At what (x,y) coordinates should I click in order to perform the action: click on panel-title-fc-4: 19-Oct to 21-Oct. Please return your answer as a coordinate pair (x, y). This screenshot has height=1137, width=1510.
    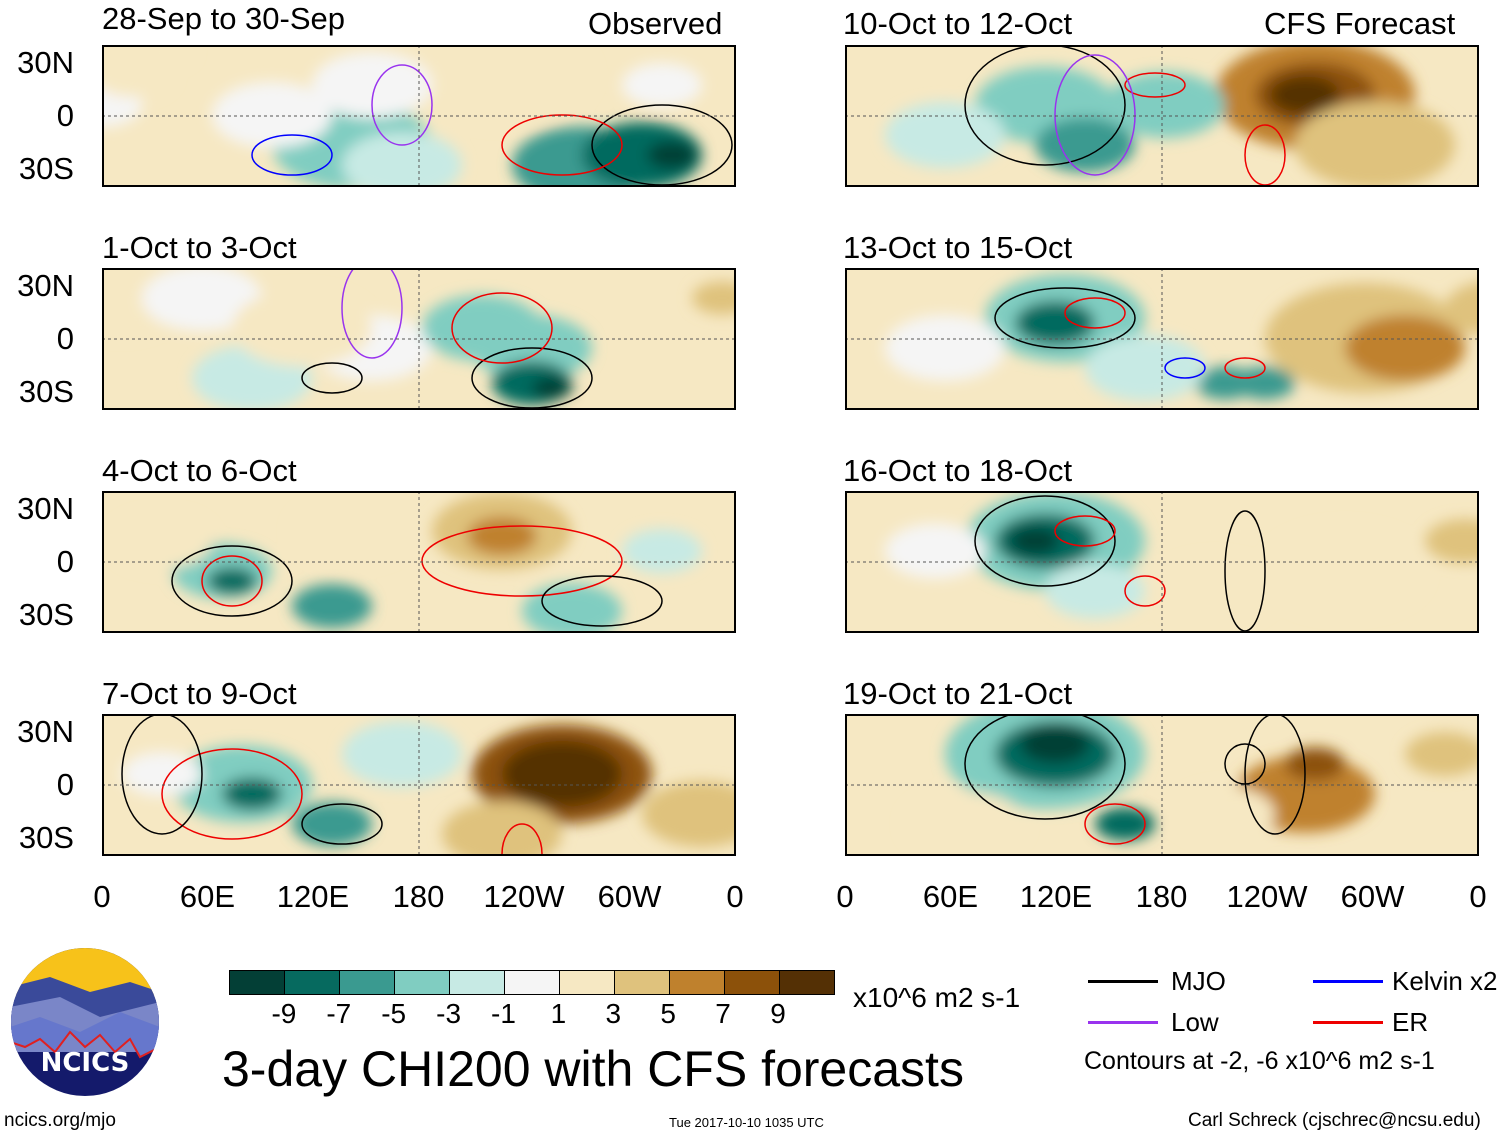
    Looking at the image, I should click on (958, 693).